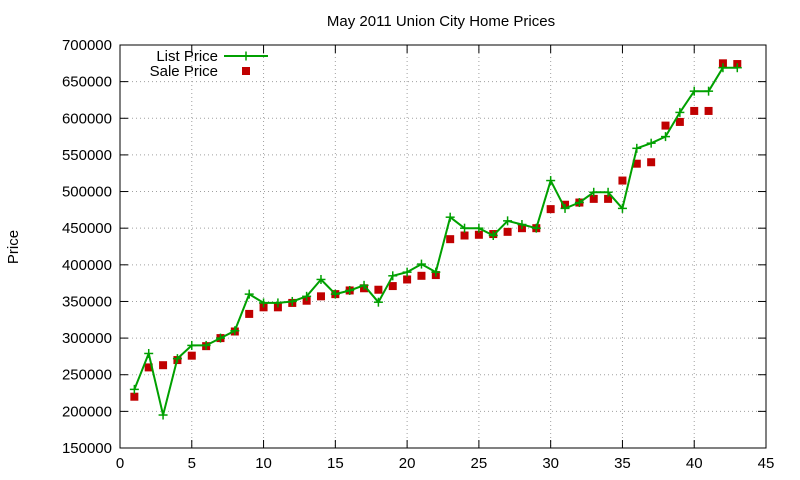 Image resolution: width=800 pixels, height=480 pixels. Describe the element at coordinates (263, 463) in the screenshot. I see `x-tick-label: 10` at that location.